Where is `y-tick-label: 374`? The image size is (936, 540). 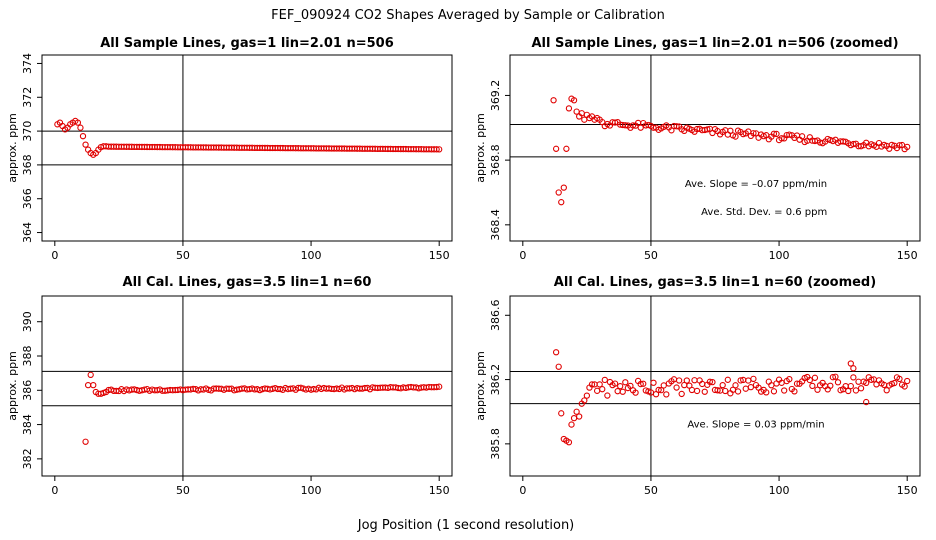 y-tick-label: 374 is located at coordinates (27, 63).